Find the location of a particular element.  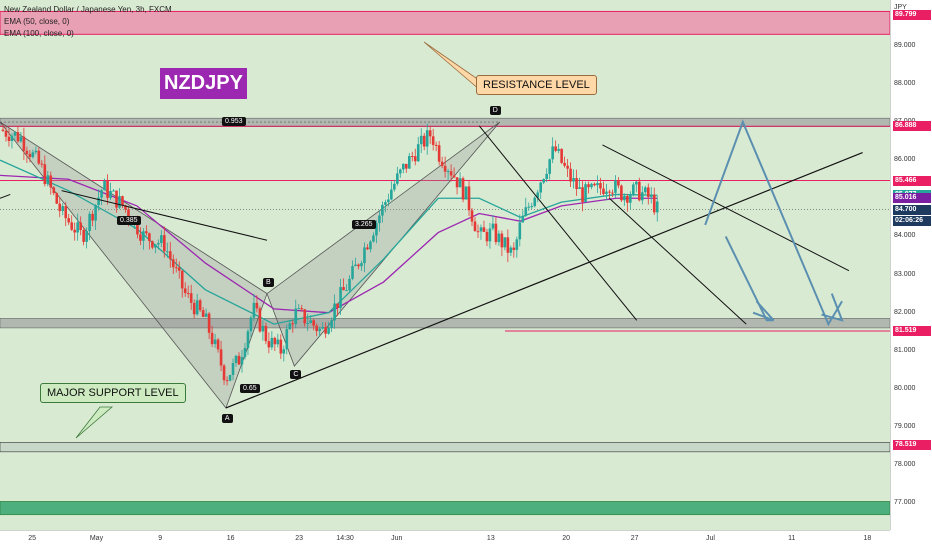

projection-arrowhead-b is located at coordinates (832, 307).